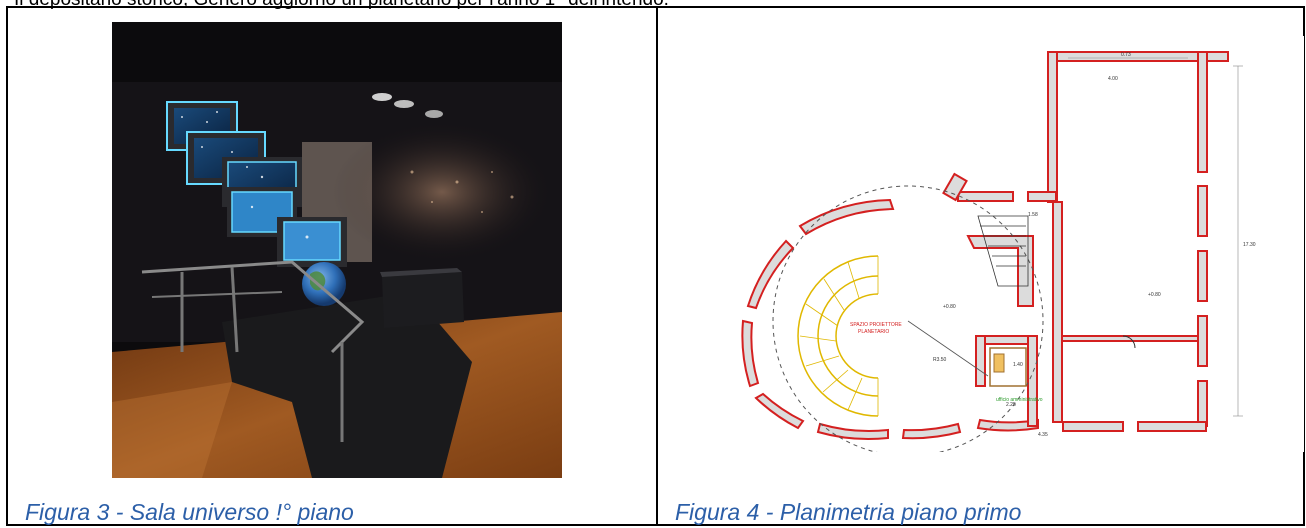 The image size is (1306, 528). What do you see at coordinates (1033, 215) in the screenshot?
I see `svg-text: 1.58` at bounding box center [1033, 215].